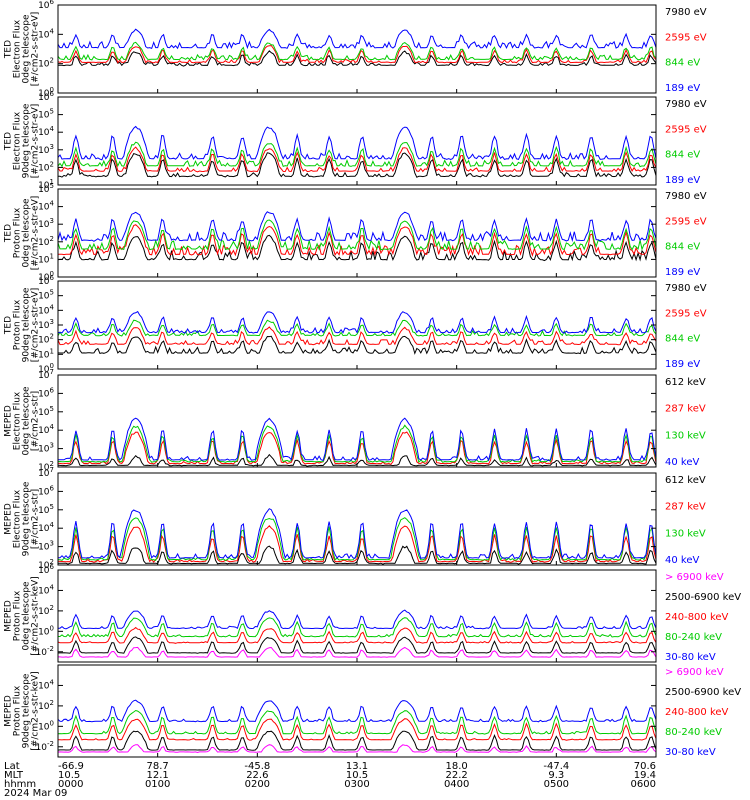 Image resolution: width=750 pixels, height=800 pixels. I want to click on lat-value: 18.0, so click(457, 766).